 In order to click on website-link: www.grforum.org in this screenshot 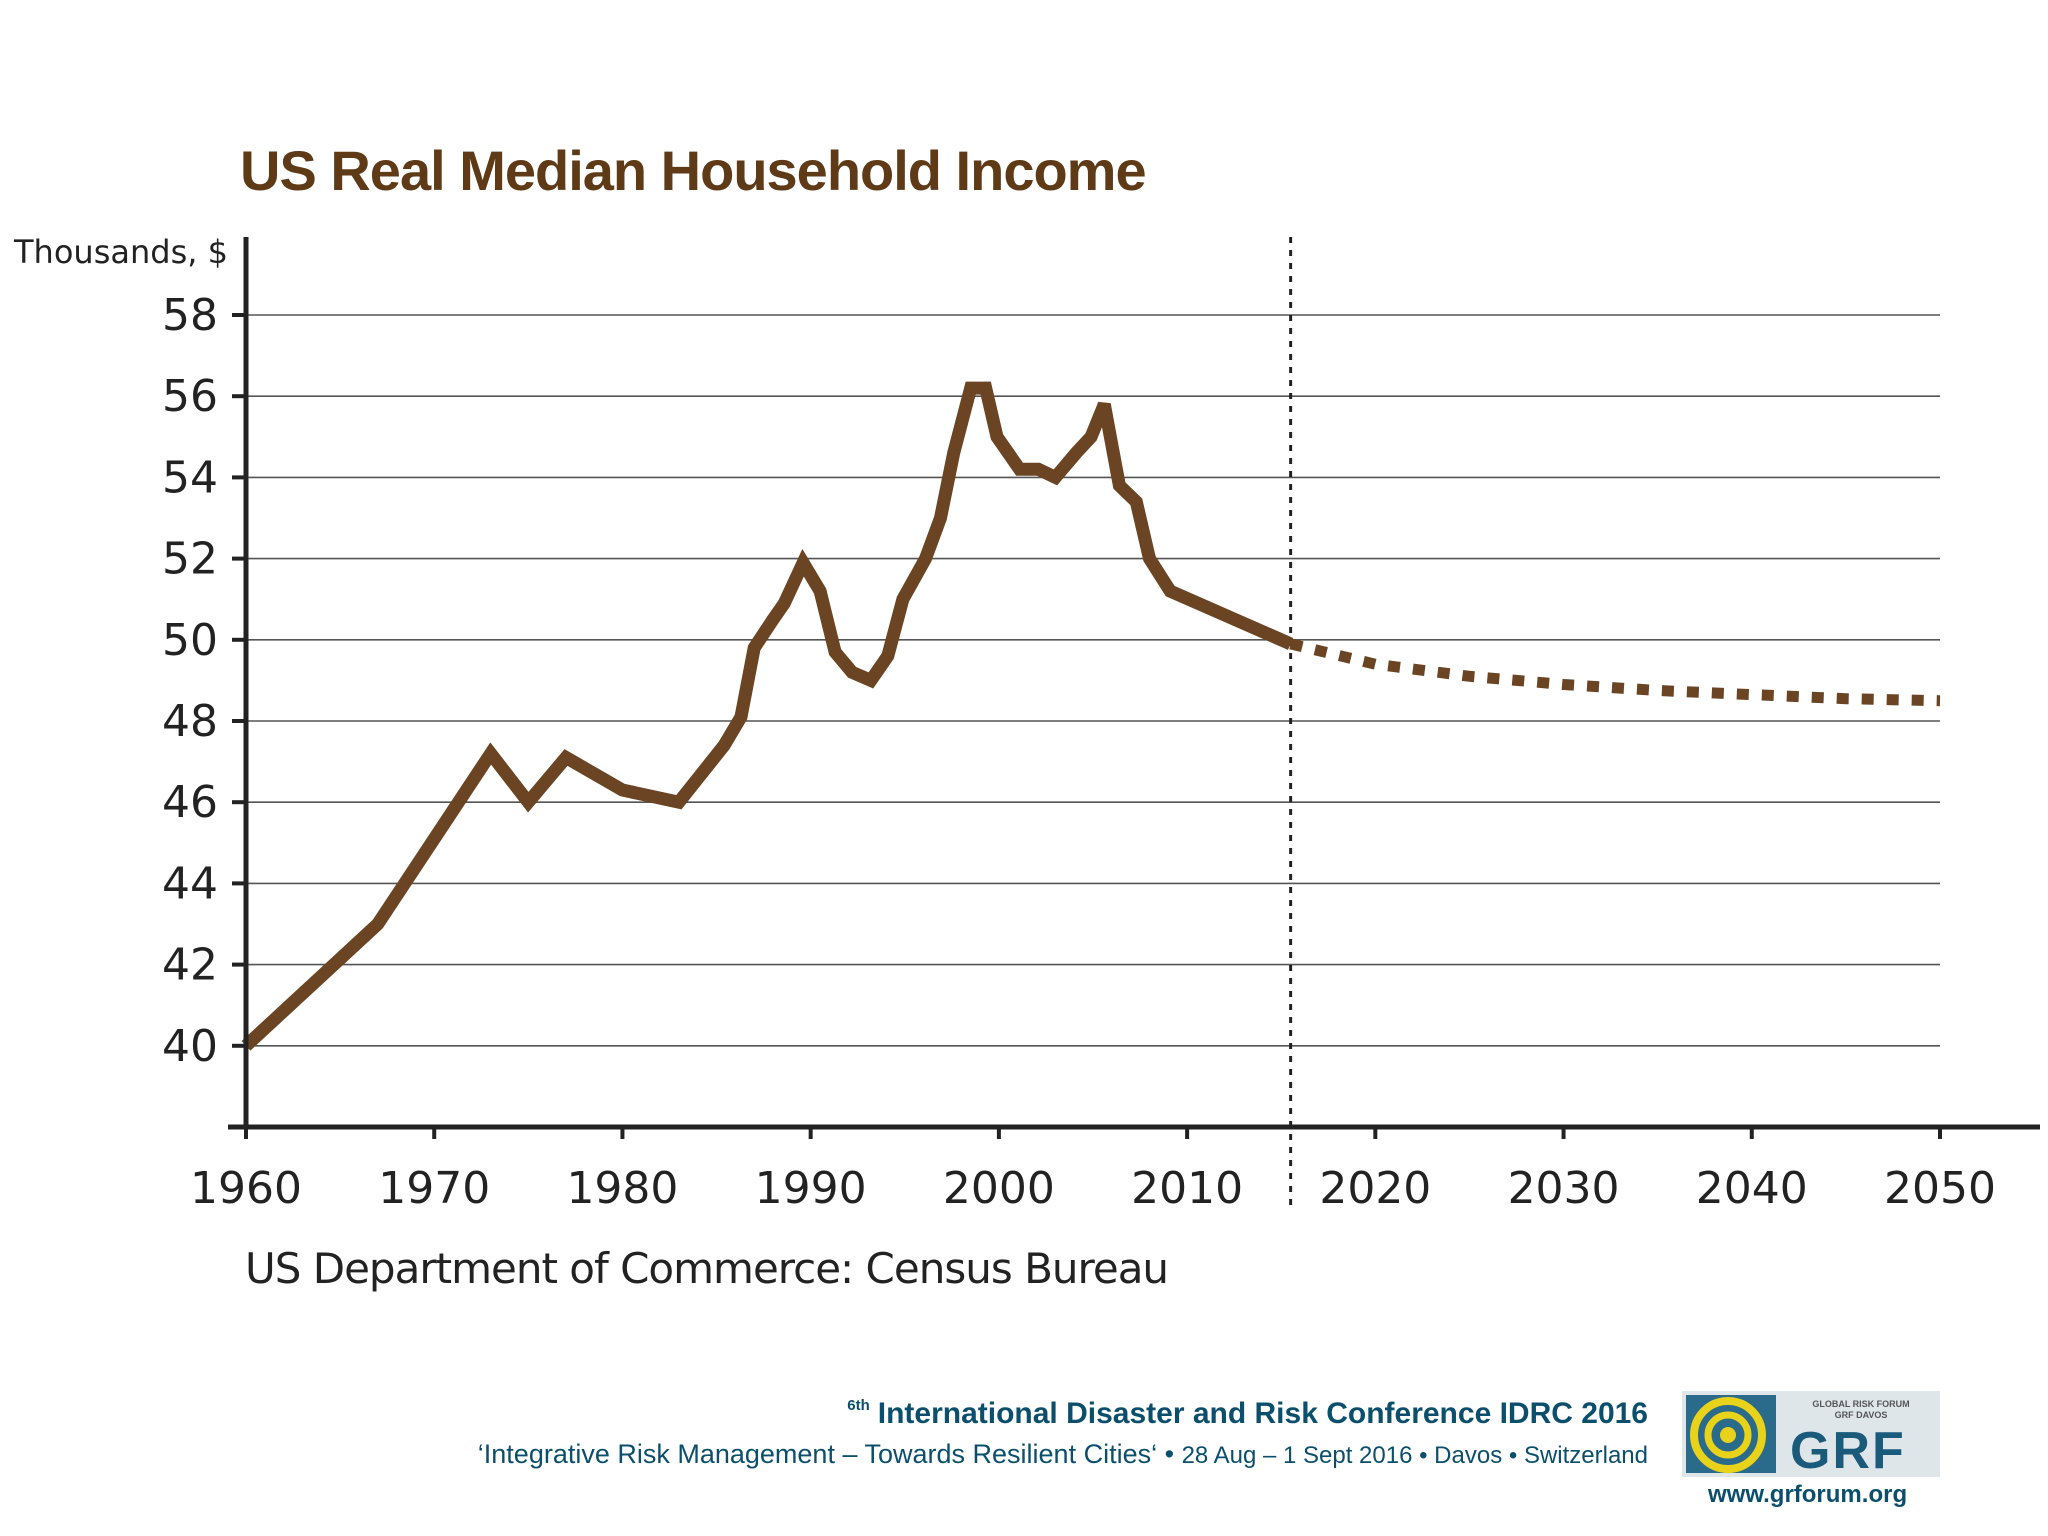, I will do `click(1808, 1494)`.